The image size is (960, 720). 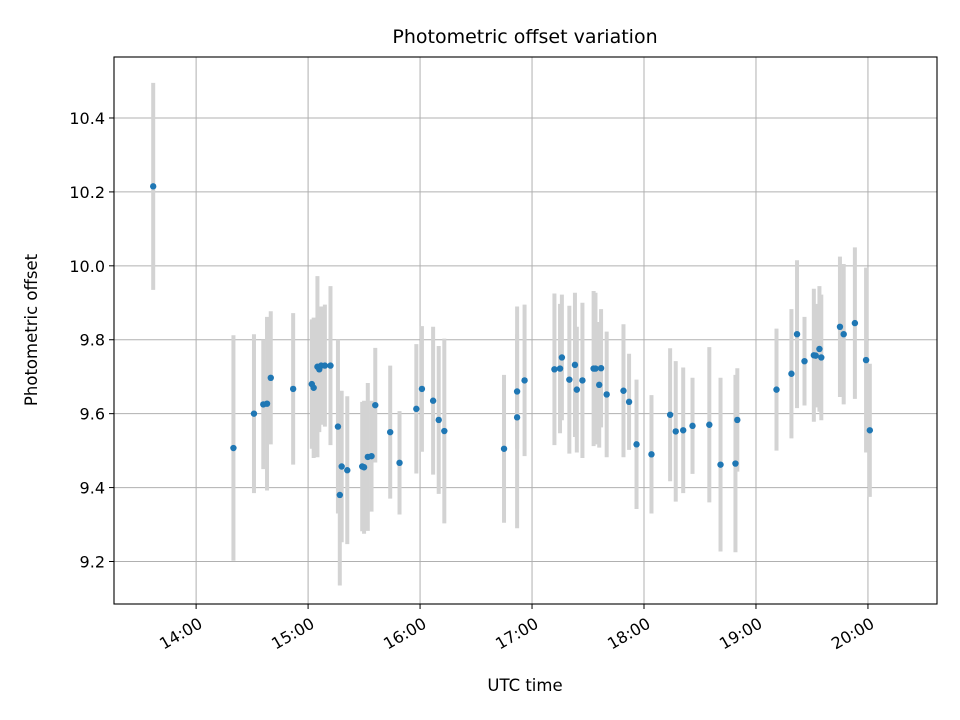 I want to click on y-tick-label: 9.6, so click(x=92, y=414).